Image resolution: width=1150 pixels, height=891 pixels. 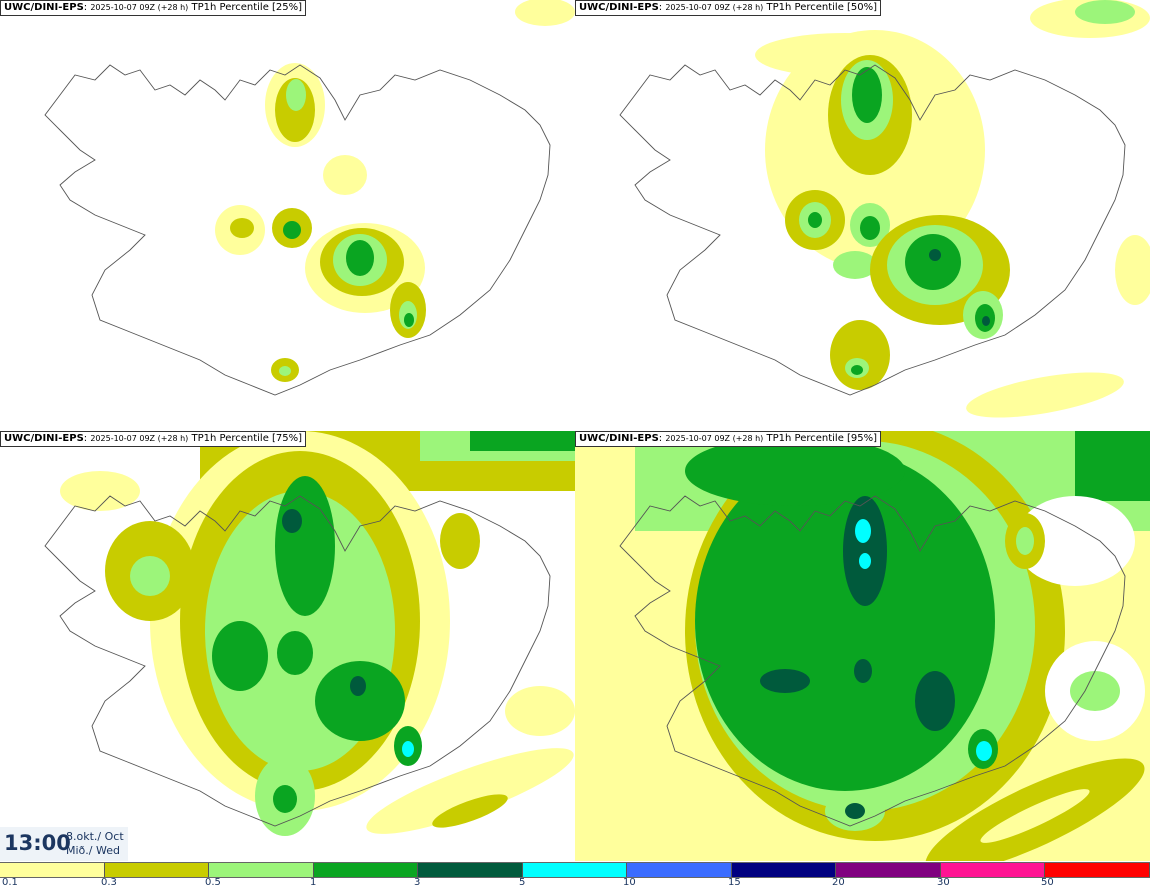 I want to click on field-name: TP1h Percentile [75%], so click(x=247, y=438).